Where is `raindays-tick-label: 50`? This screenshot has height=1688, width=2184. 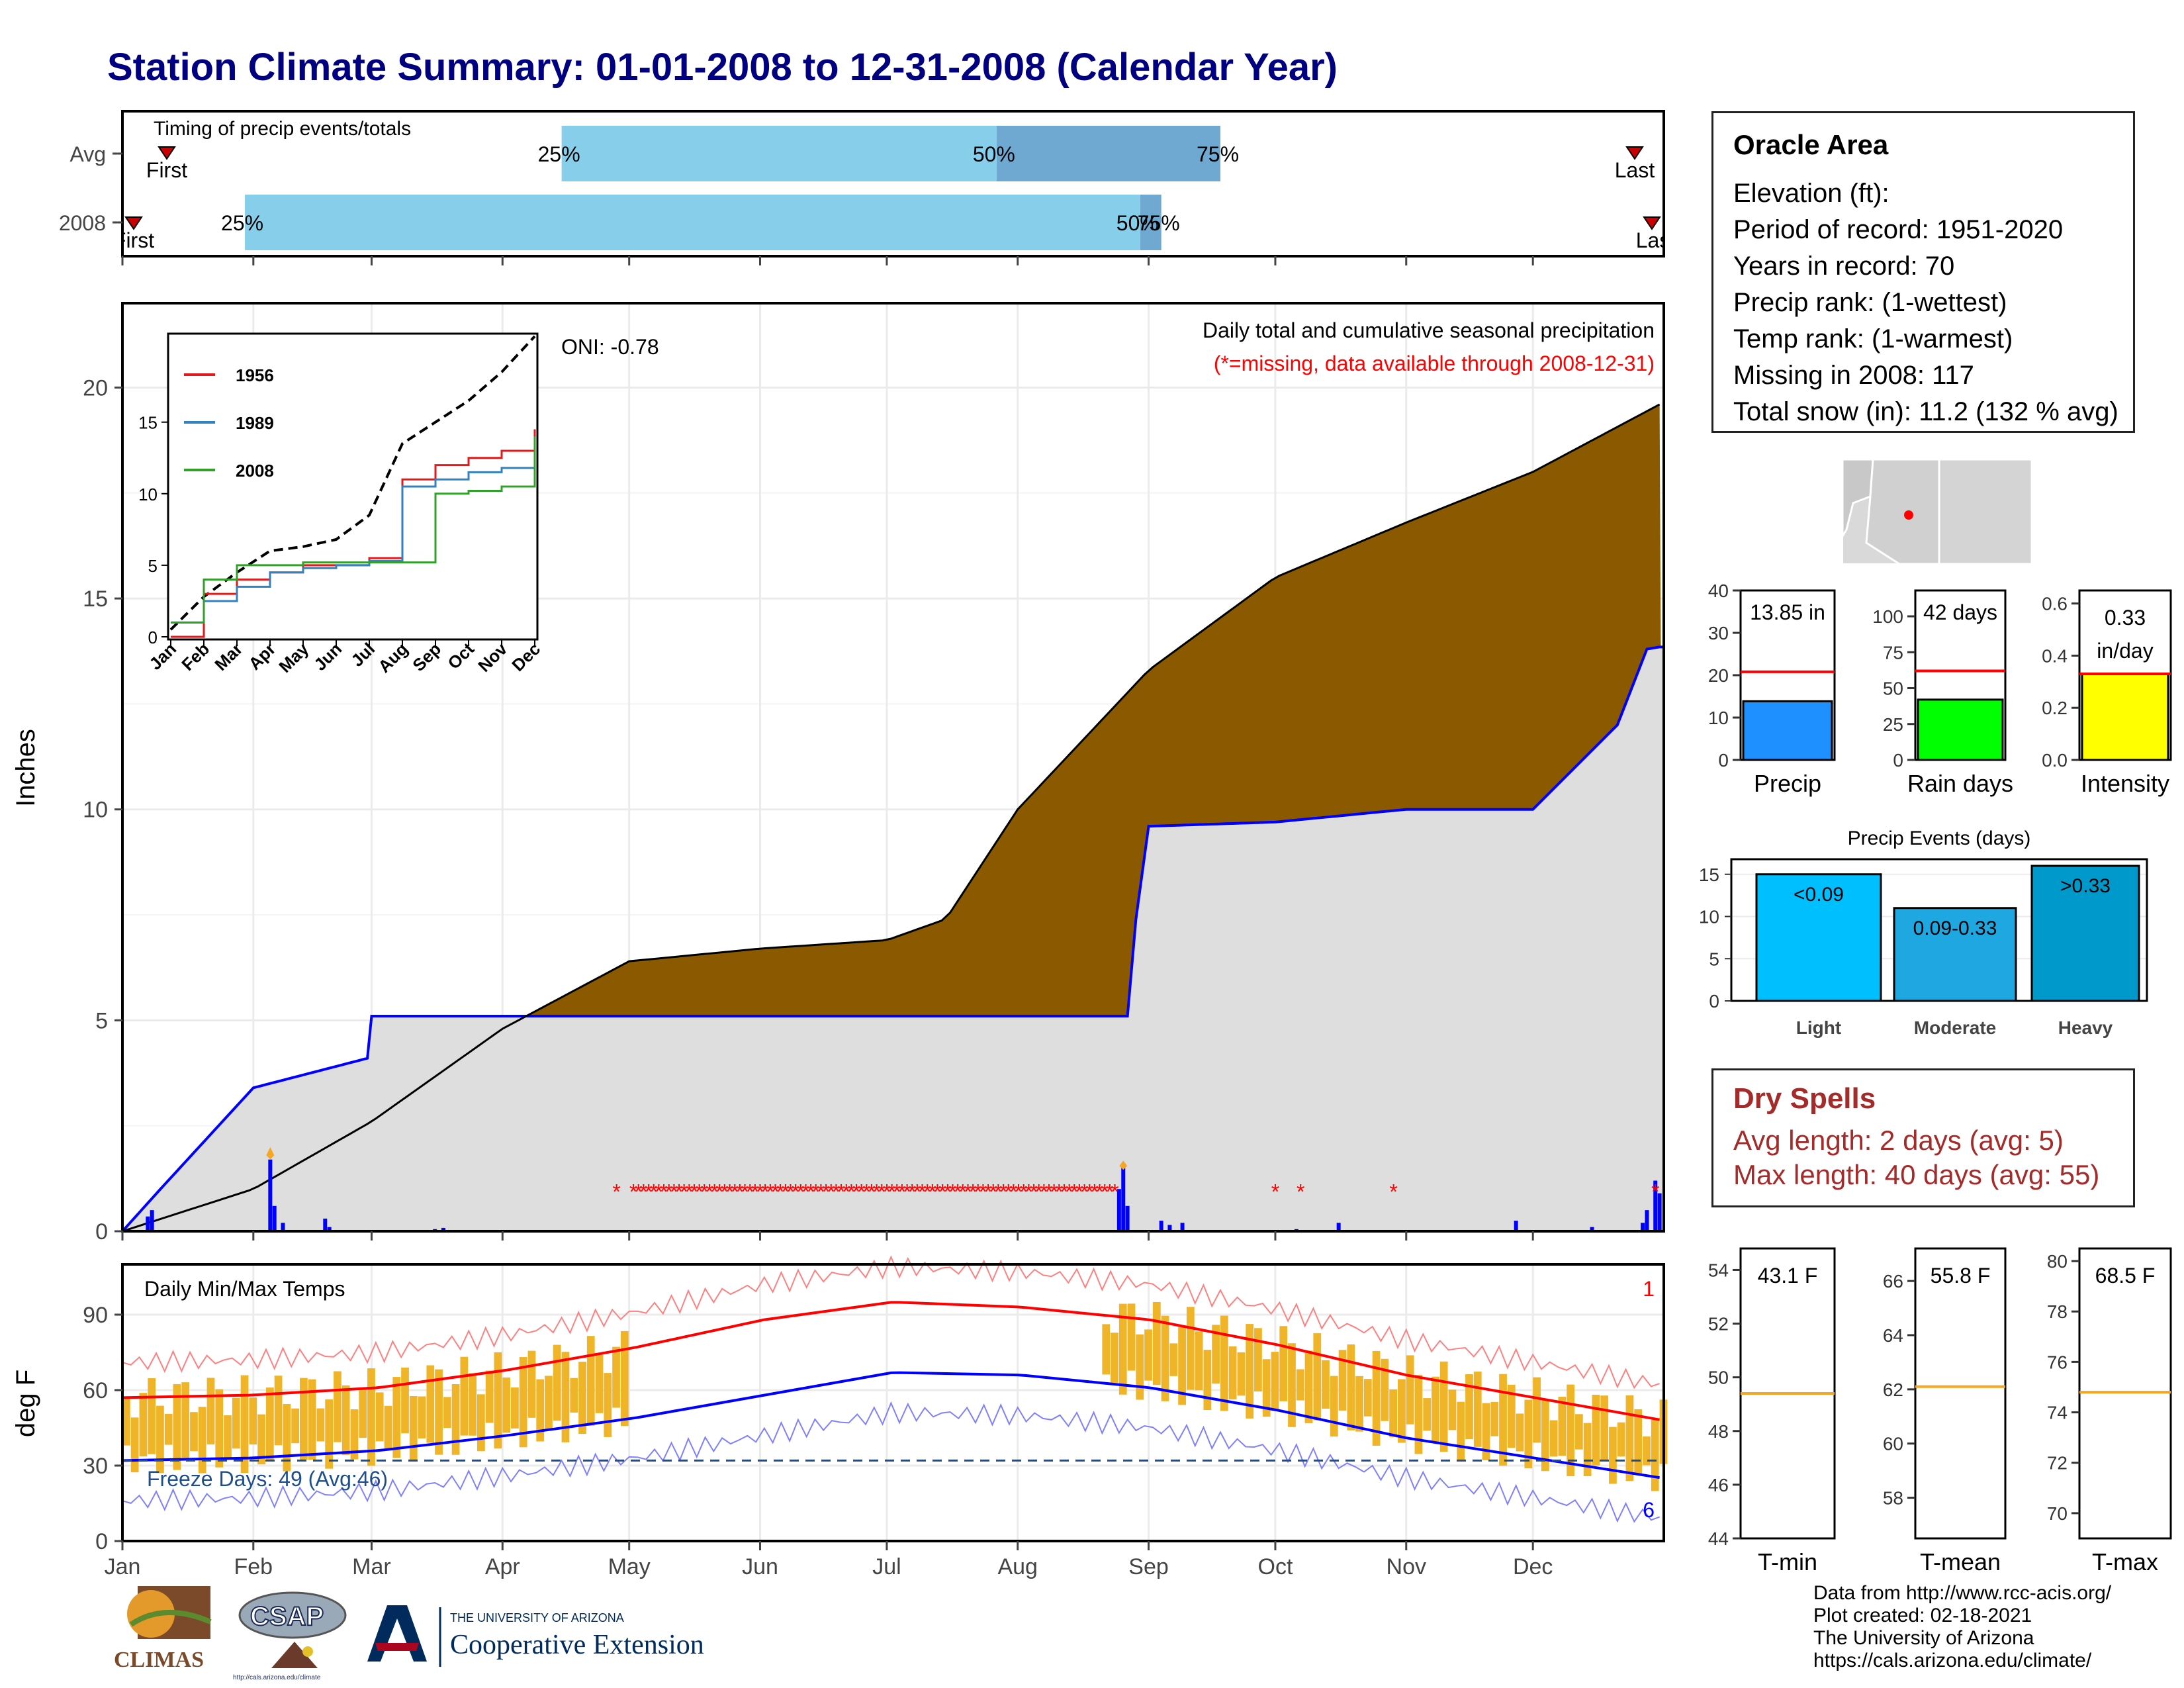 raindays-tick-label: 50 is located at coordinates (1893, 689).